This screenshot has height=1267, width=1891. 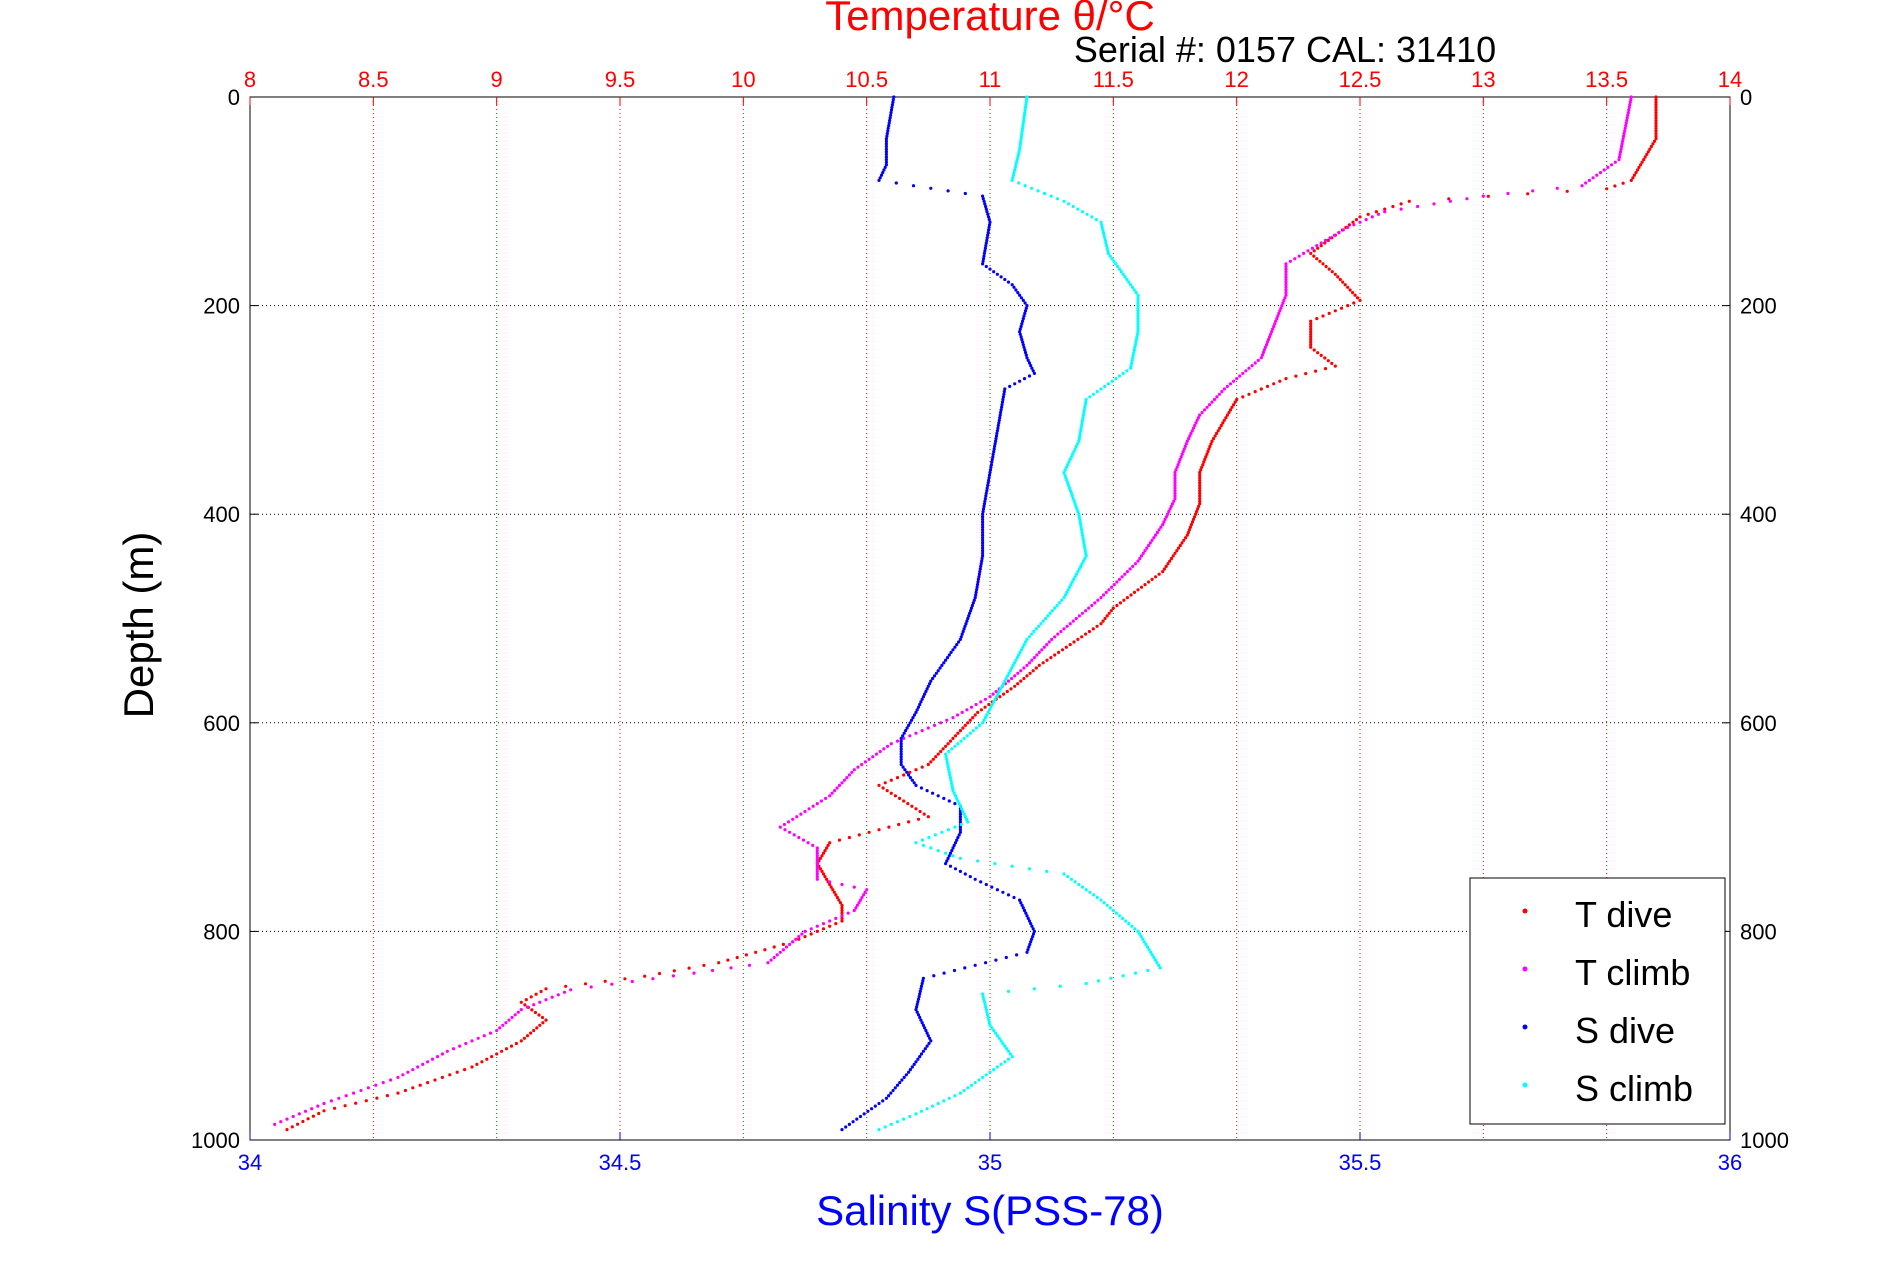 I want to click on x-axis-label: Salinity S(PSS-78), so click(x=990, y=1210).